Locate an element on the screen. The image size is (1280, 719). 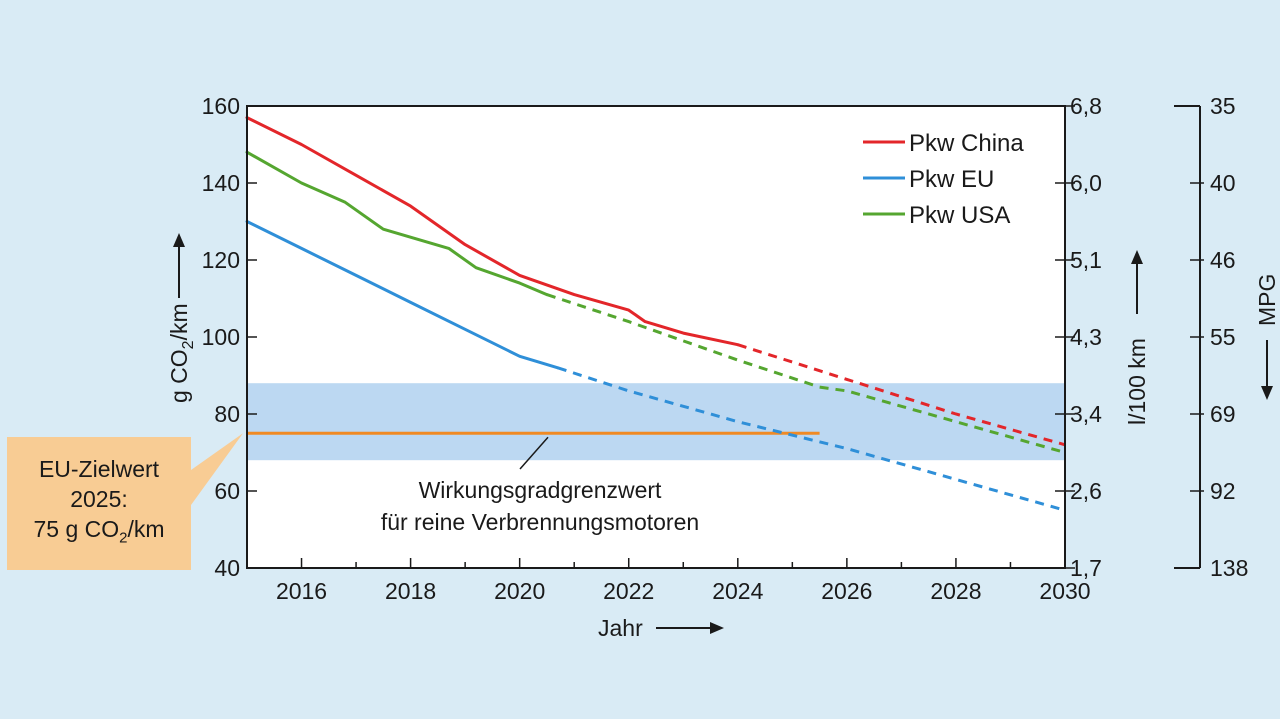
legend-label-china: Pkw China is located at coordinates (966, 143).